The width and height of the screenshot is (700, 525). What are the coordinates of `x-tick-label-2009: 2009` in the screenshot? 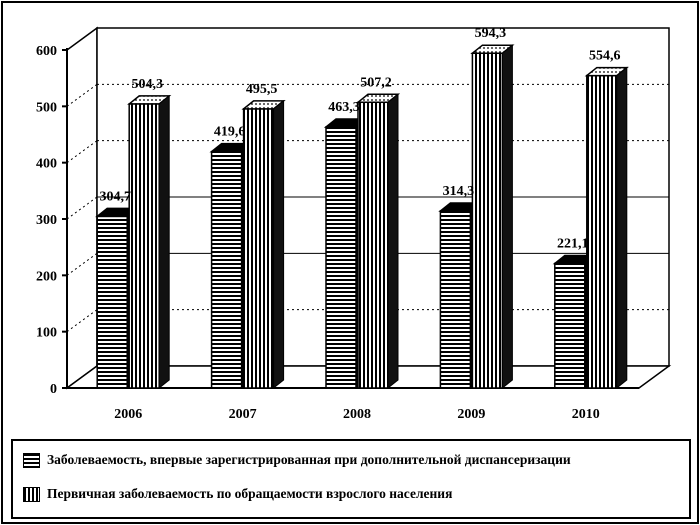 It's located at (471, 414).